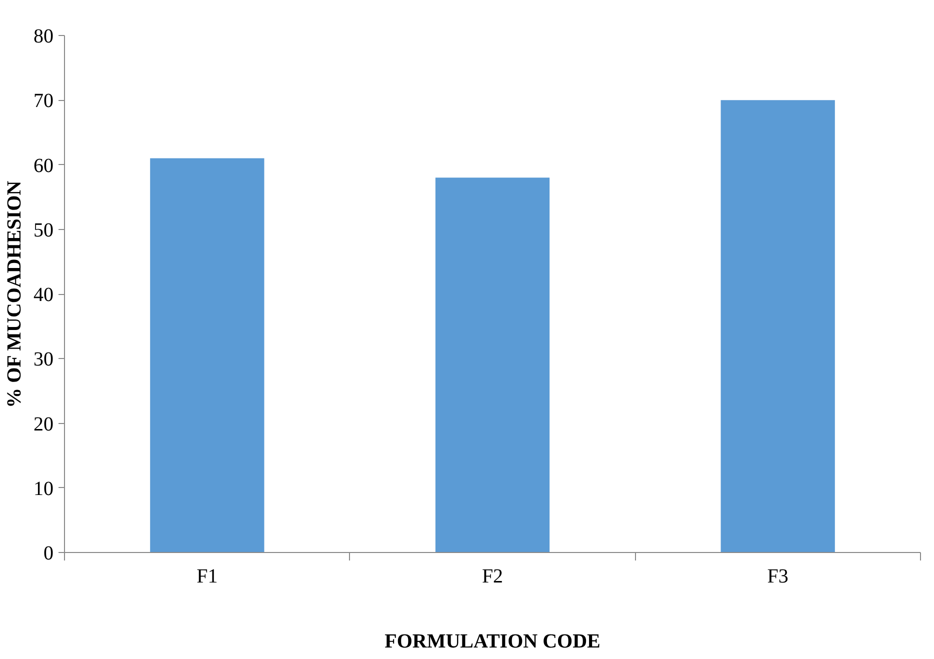 This screenshot has height=659, width=934. What do you see at coordinates (44, 295) in the screenshot?
I see `y-tick-label: 40` at bounding box center [44, 295].